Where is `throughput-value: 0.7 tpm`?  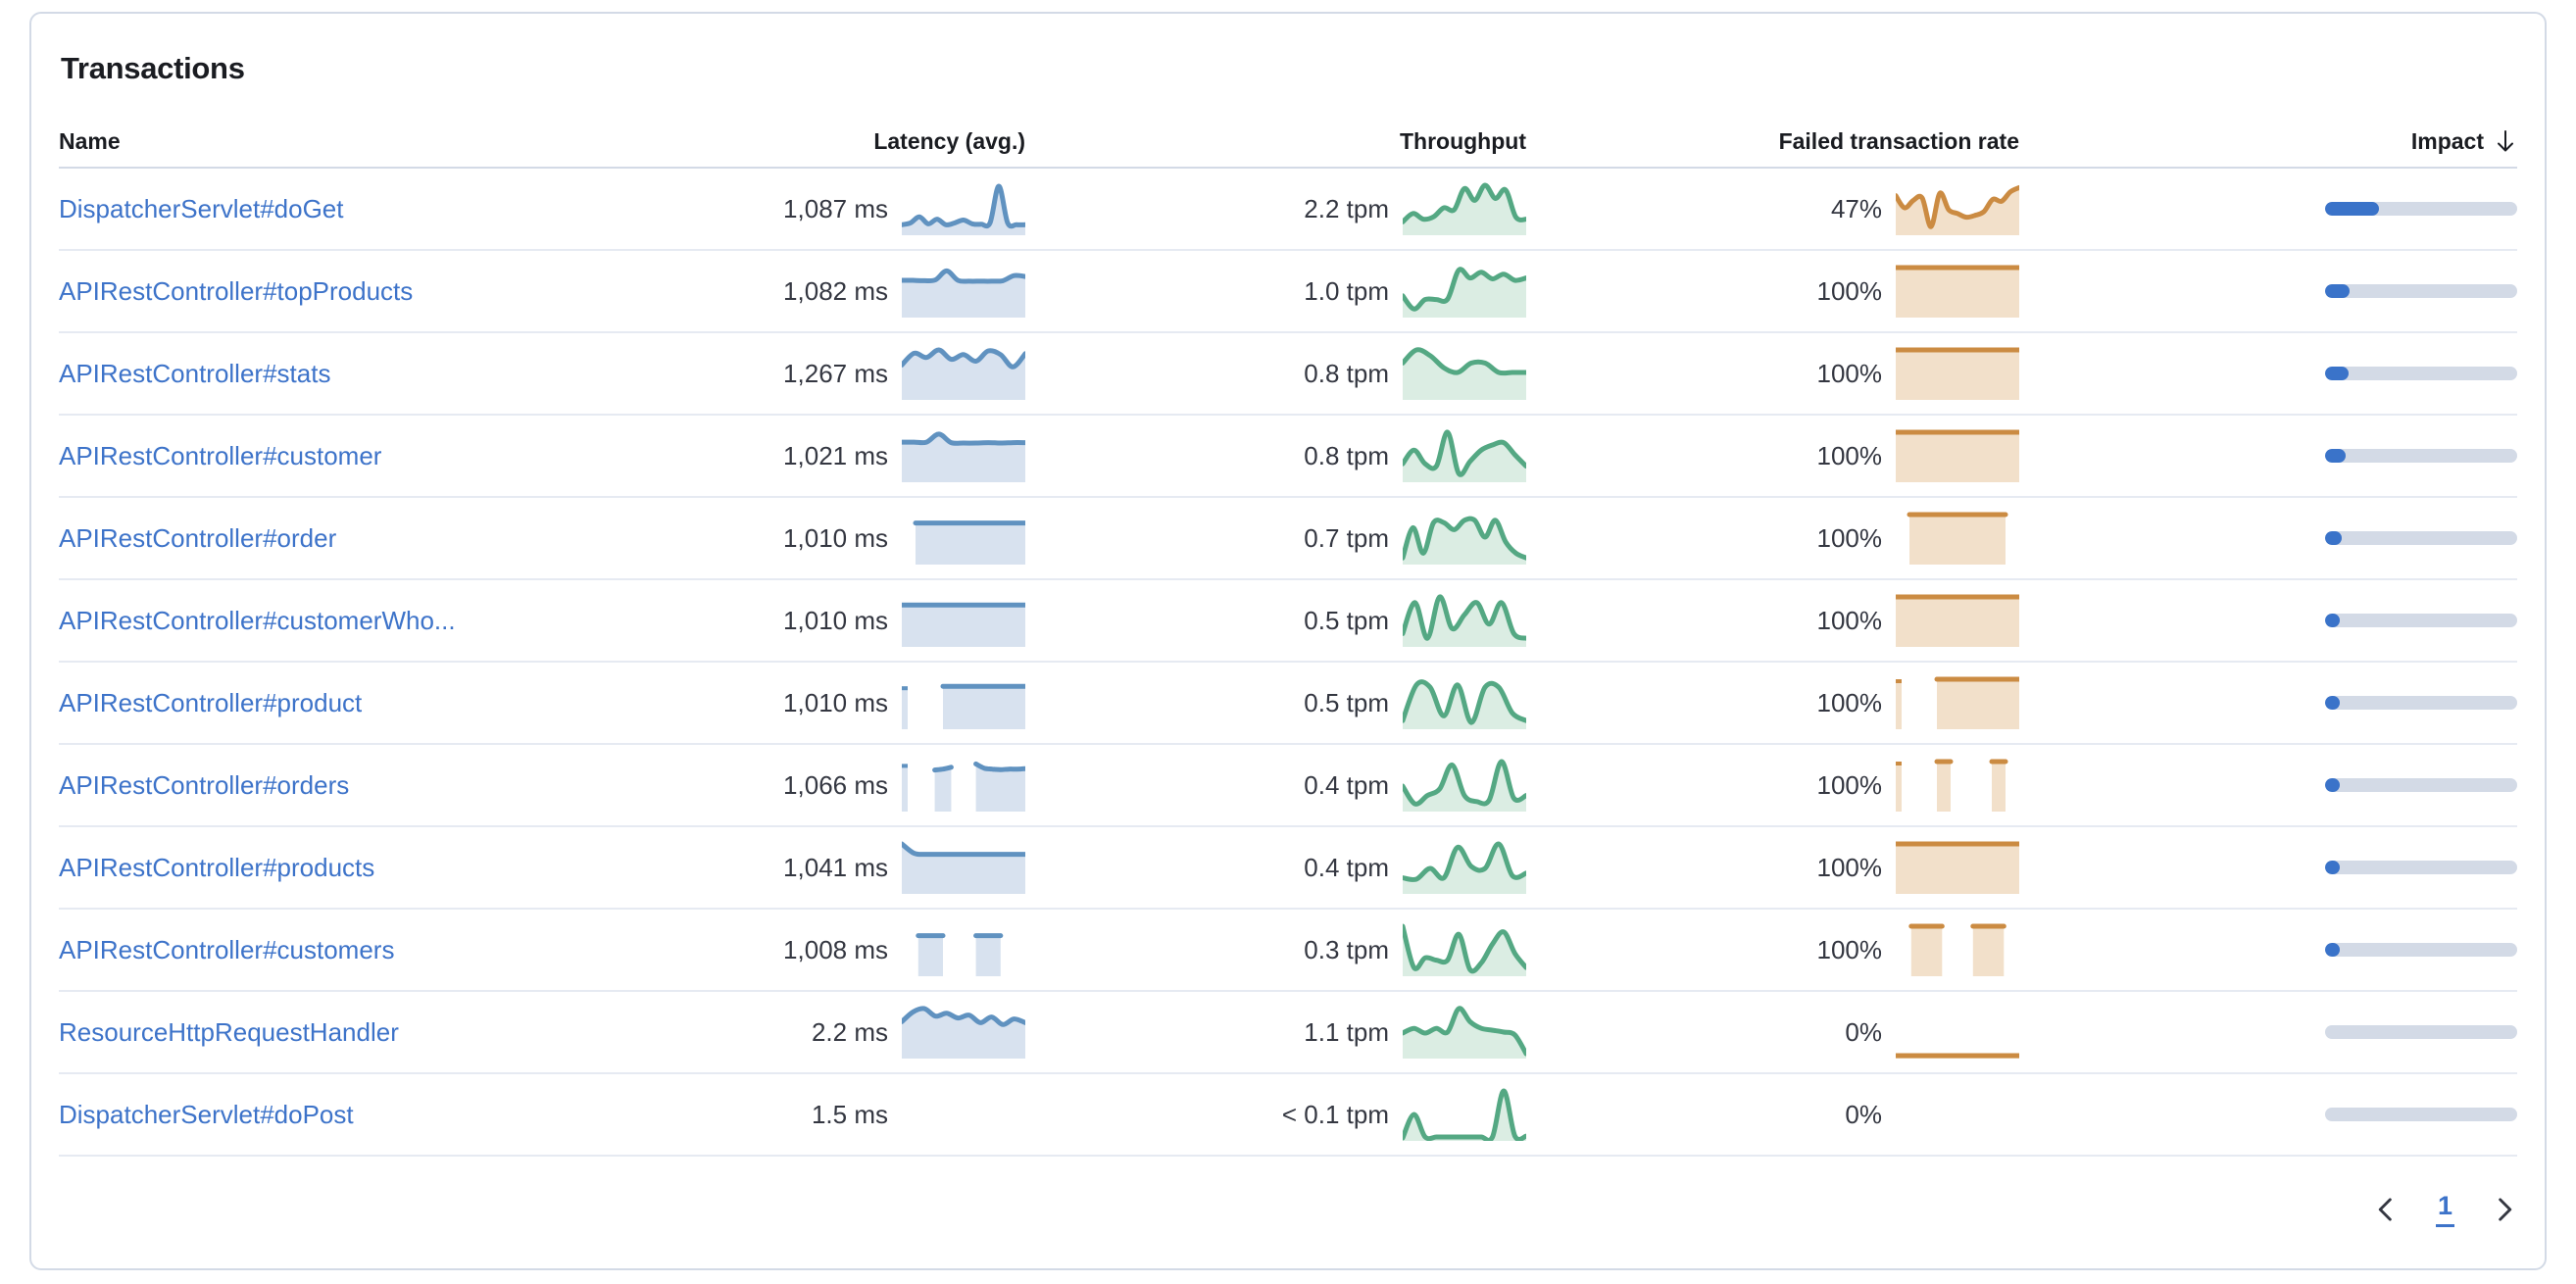
throughput-value: 0.7 tpm is located at coordinates (1346, 537).